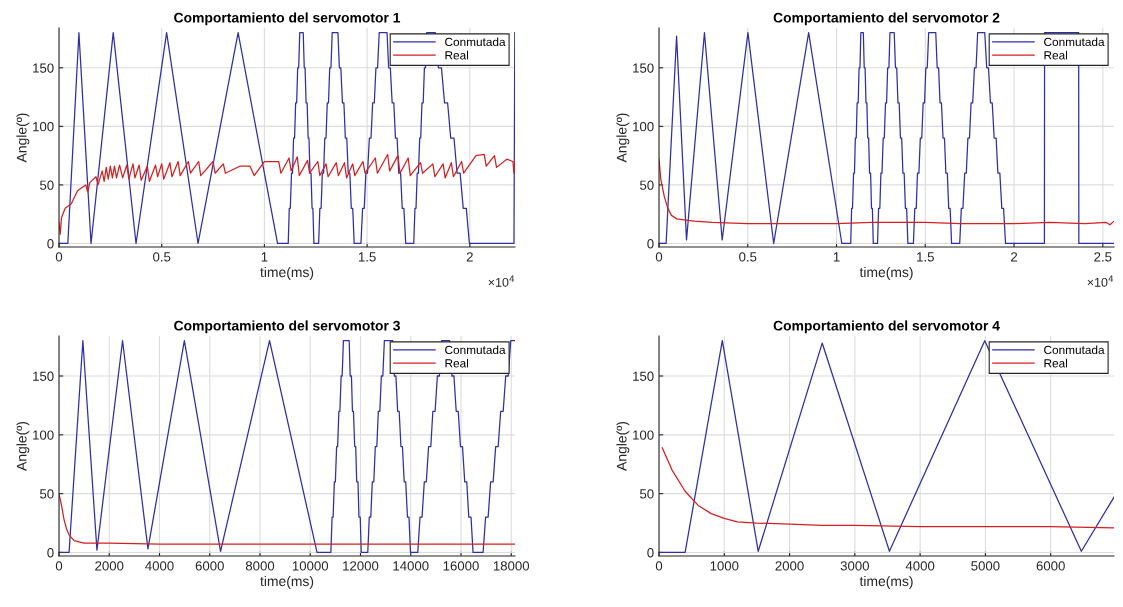 This screenshot has width=1123, height=607. I want to click on x-tick-label: 8000, so click(260, 566).